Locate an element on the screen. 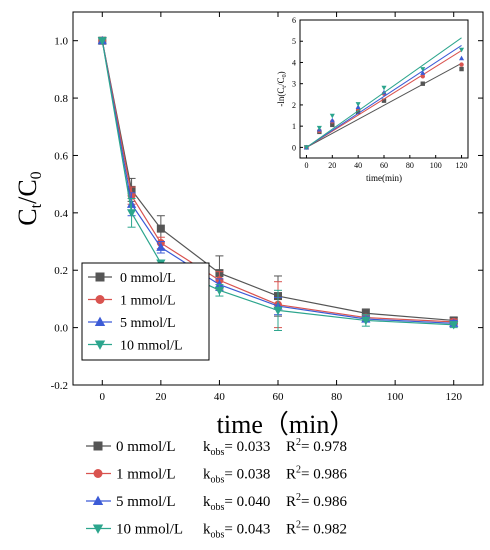  y-axis-label-part: C is located at coordinates (27, 216).